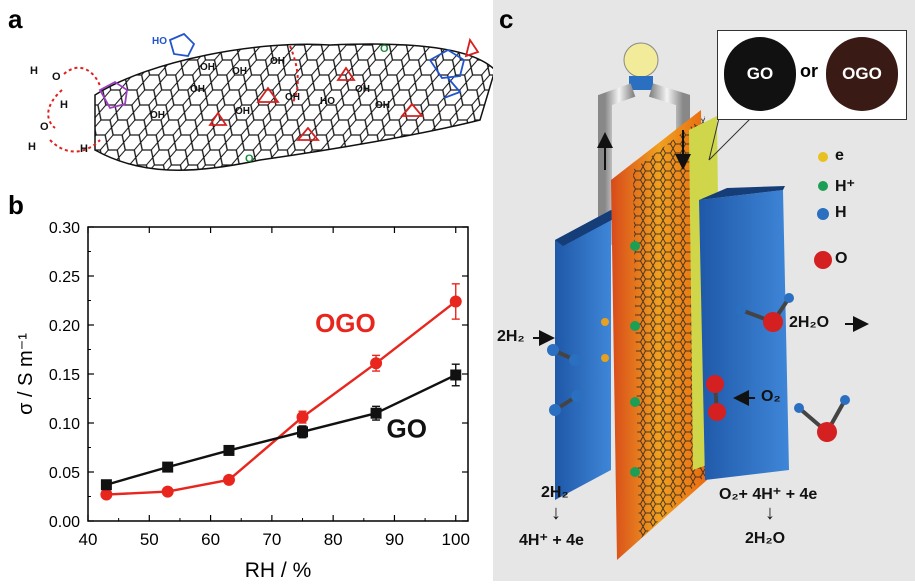  What do you see at coordinates (64, 473) in the screenshot?
I see `y-tick-label: 0.05` at bounding box center [64, 473].